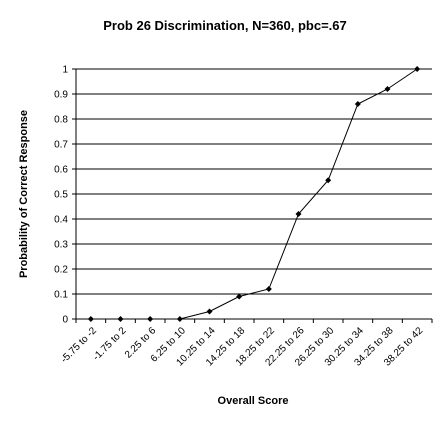  What do you see at coordinates (61, 145) in the screenshot?
I see `y-tick-label: 0.7` at bounding box center [61, 145].